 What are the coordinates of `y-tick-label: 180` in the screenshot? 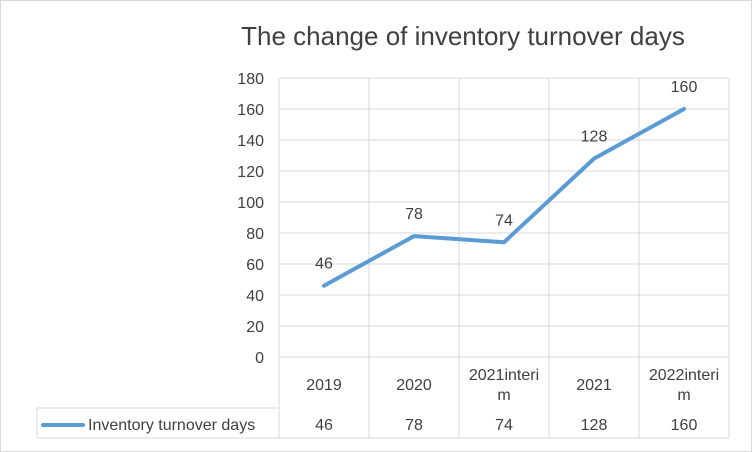 It's located at (250, 79).